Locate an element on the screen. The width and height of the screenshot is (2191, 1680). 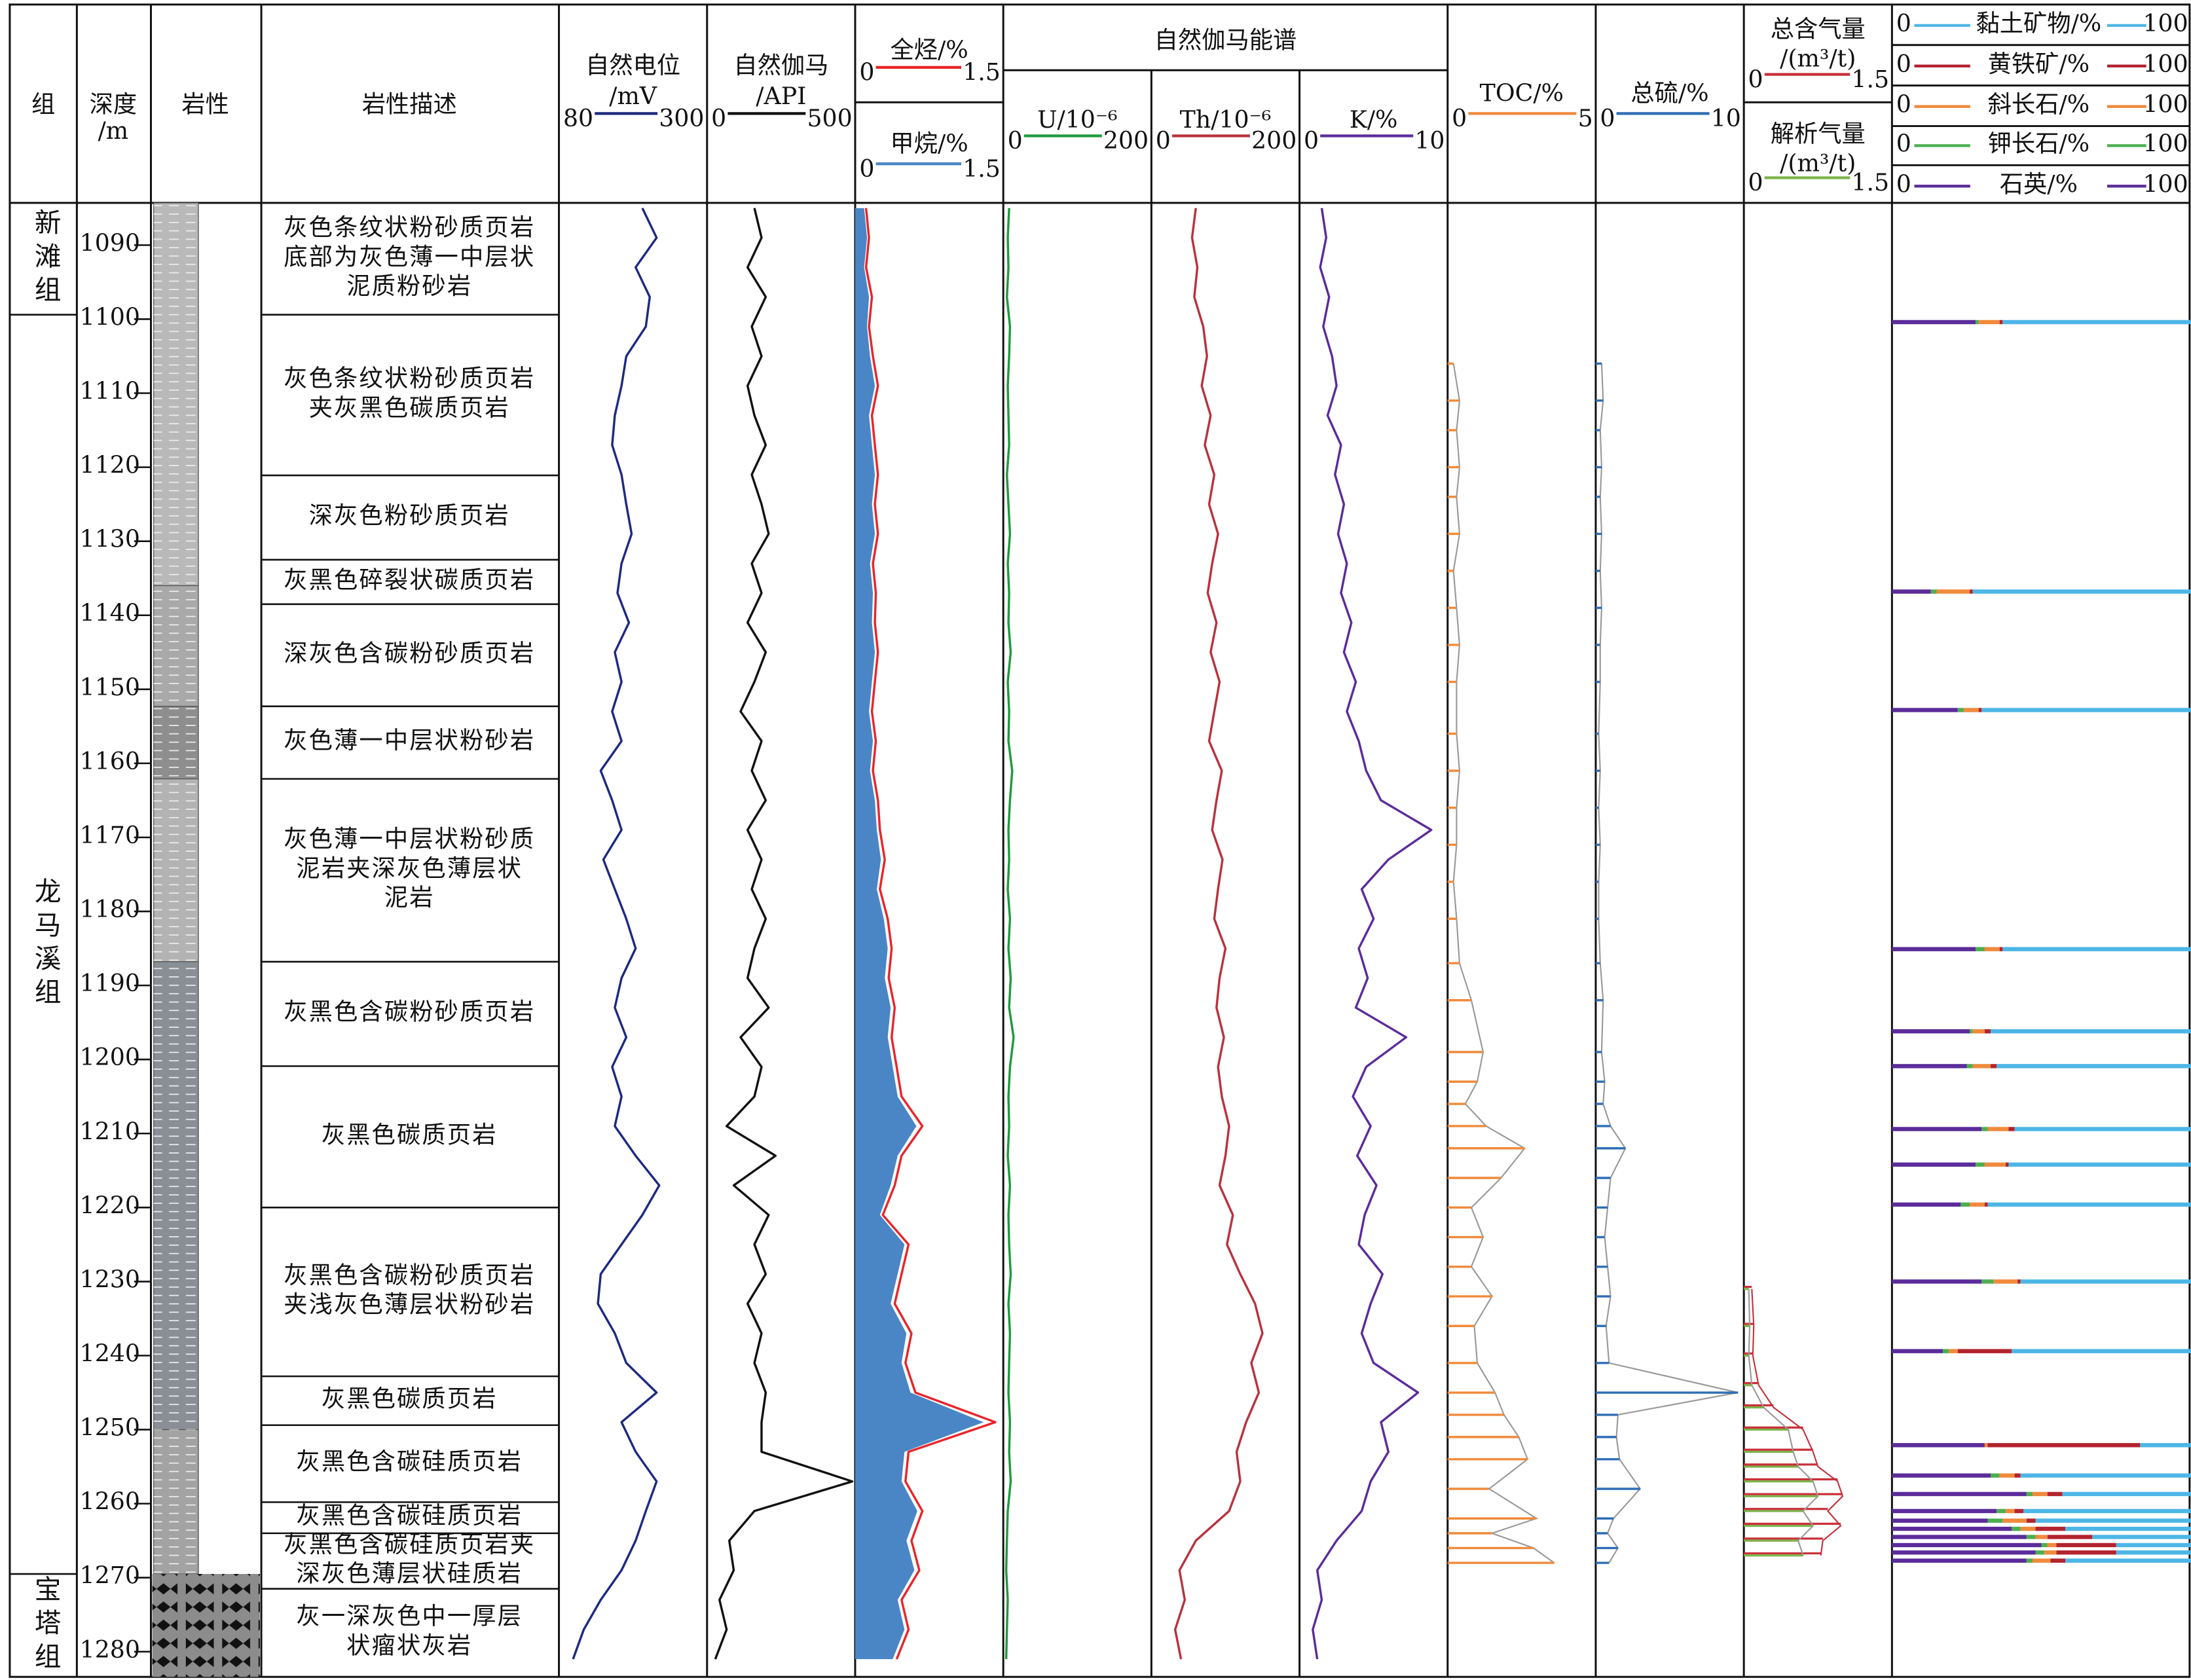
track-title: 总含气量 is located at coordinates (1819, 28).